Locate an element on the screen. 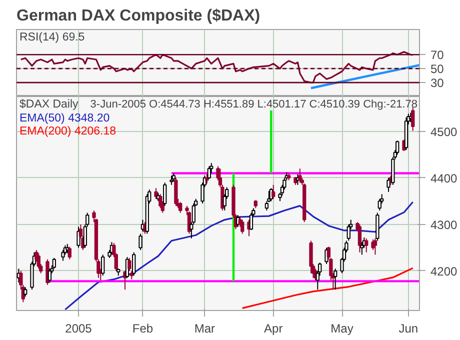  text: EMA(50) 4348.20 is located at coordinates (65, 118).